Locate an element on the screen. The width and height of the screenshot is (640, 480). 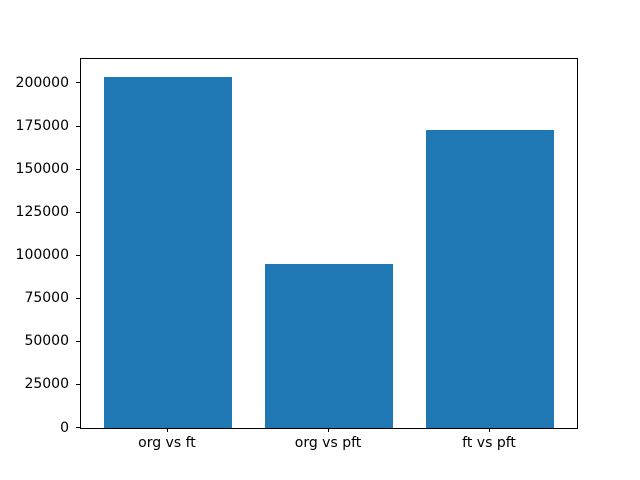
y-tick-label: 125000 is located at coordinates (42, 212).